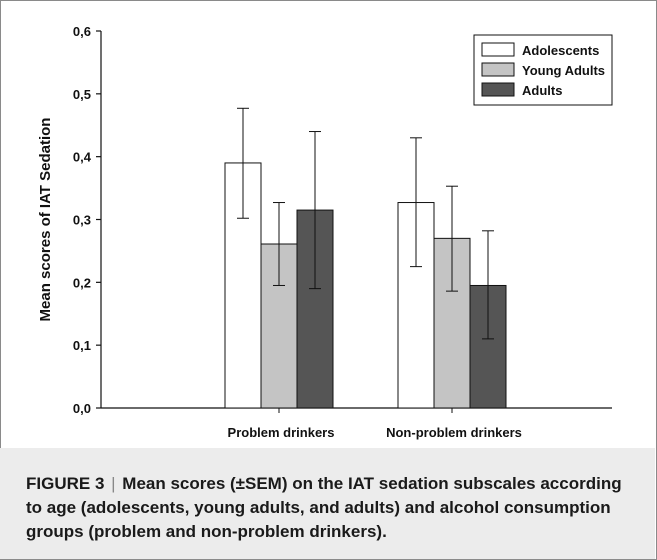 This screenshot has width=657, height=560. What do you see at coordinates (82, 157) in the screenshot?
I see `y-tick-label: 0,4` at bounding box center [82, 157].